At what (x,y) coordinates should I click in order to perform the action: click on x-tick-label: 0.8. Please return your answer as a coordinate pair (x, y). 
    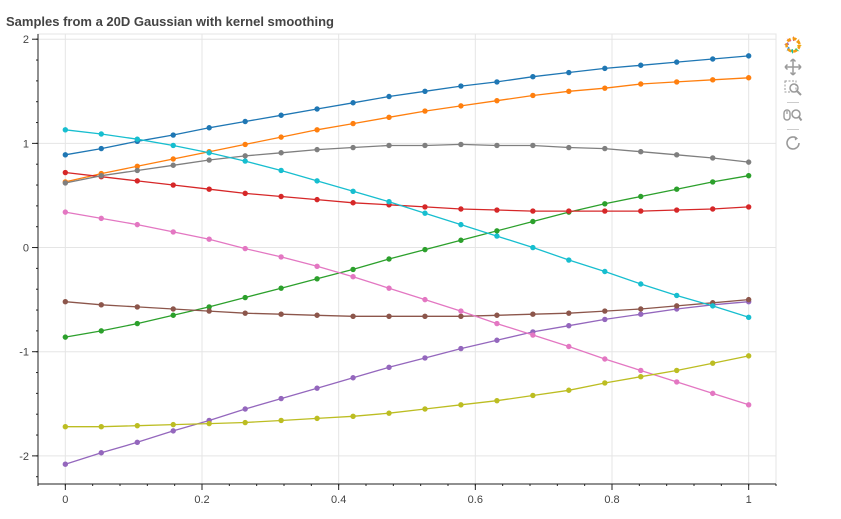
    Looking at the image, I should click on (611, 500).